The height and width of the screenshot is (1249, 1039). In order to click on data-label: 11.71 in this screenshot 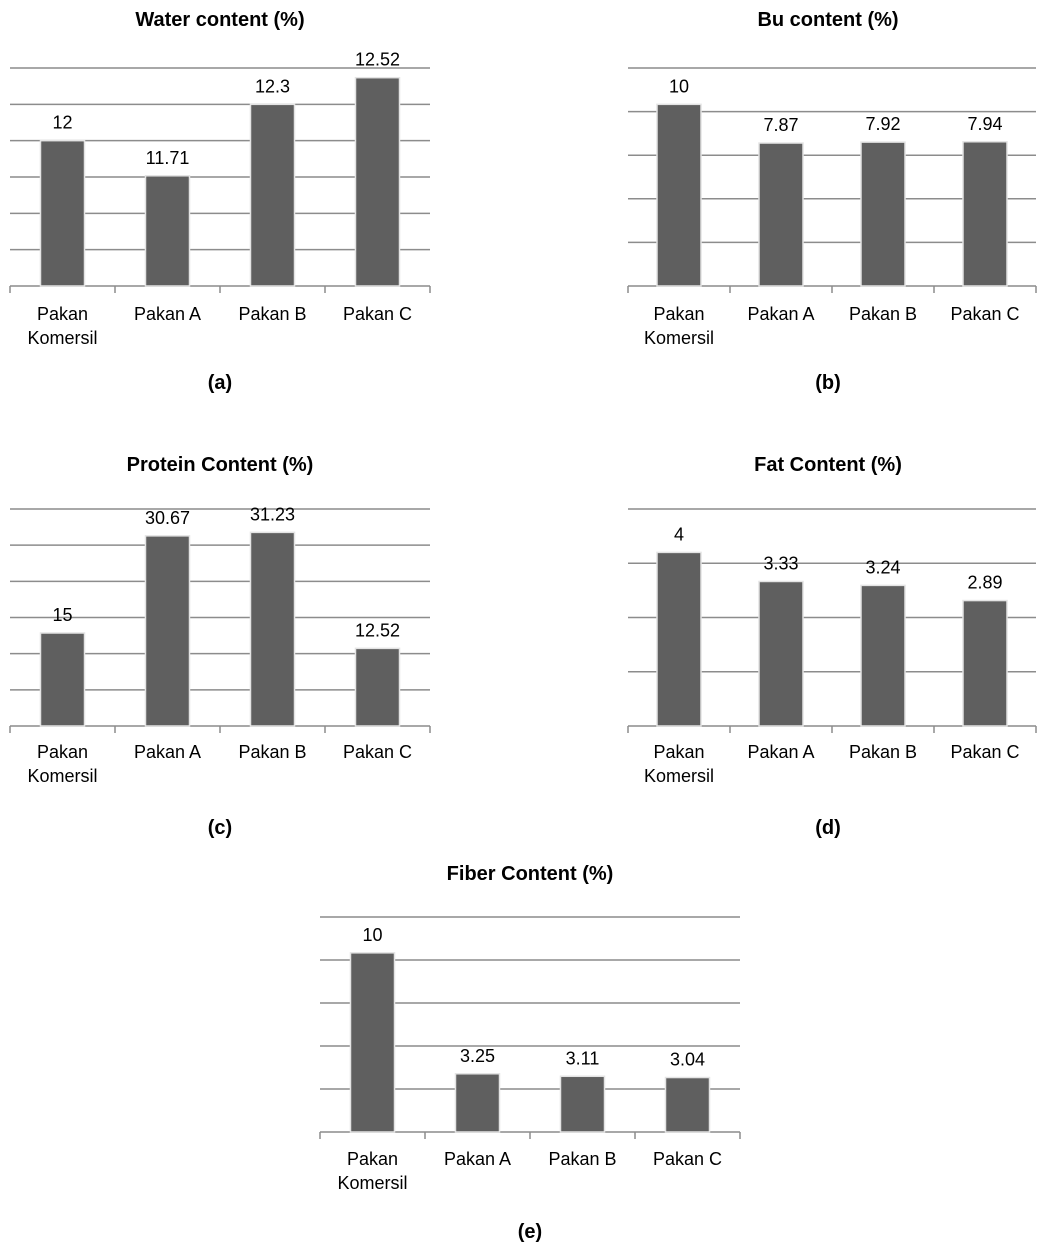, I will do `click(168, 158)`.